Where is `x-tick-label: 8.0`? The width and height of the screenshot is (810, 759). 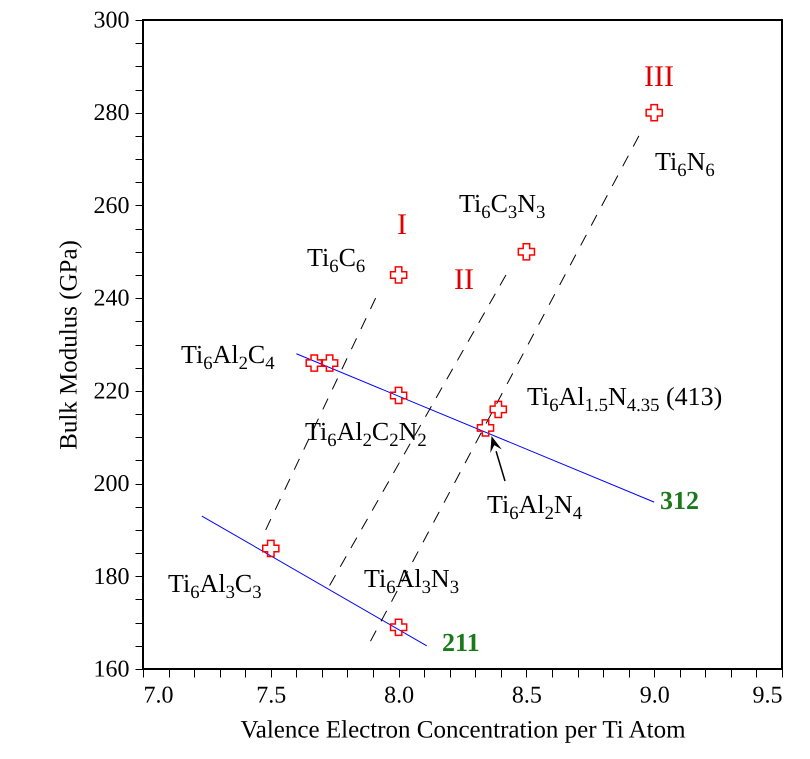
x-tick-label: 8.0 is located at coordinates (399, 695).